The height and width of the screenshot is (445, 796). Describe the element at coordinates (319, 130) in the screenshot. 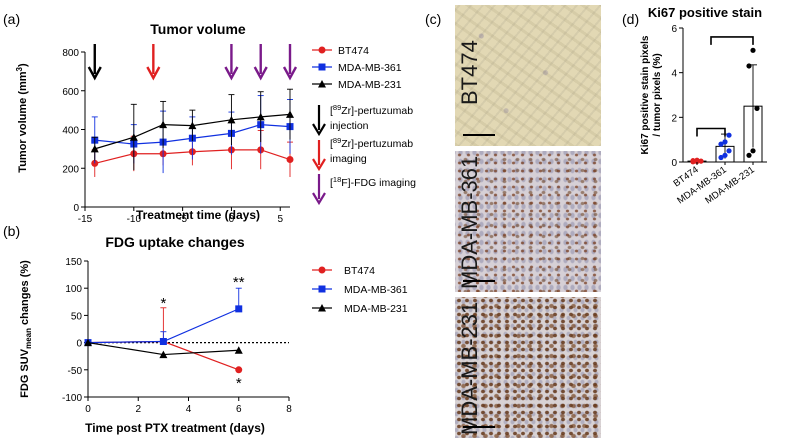

I see `arrow-legend-injection-head` at that location.